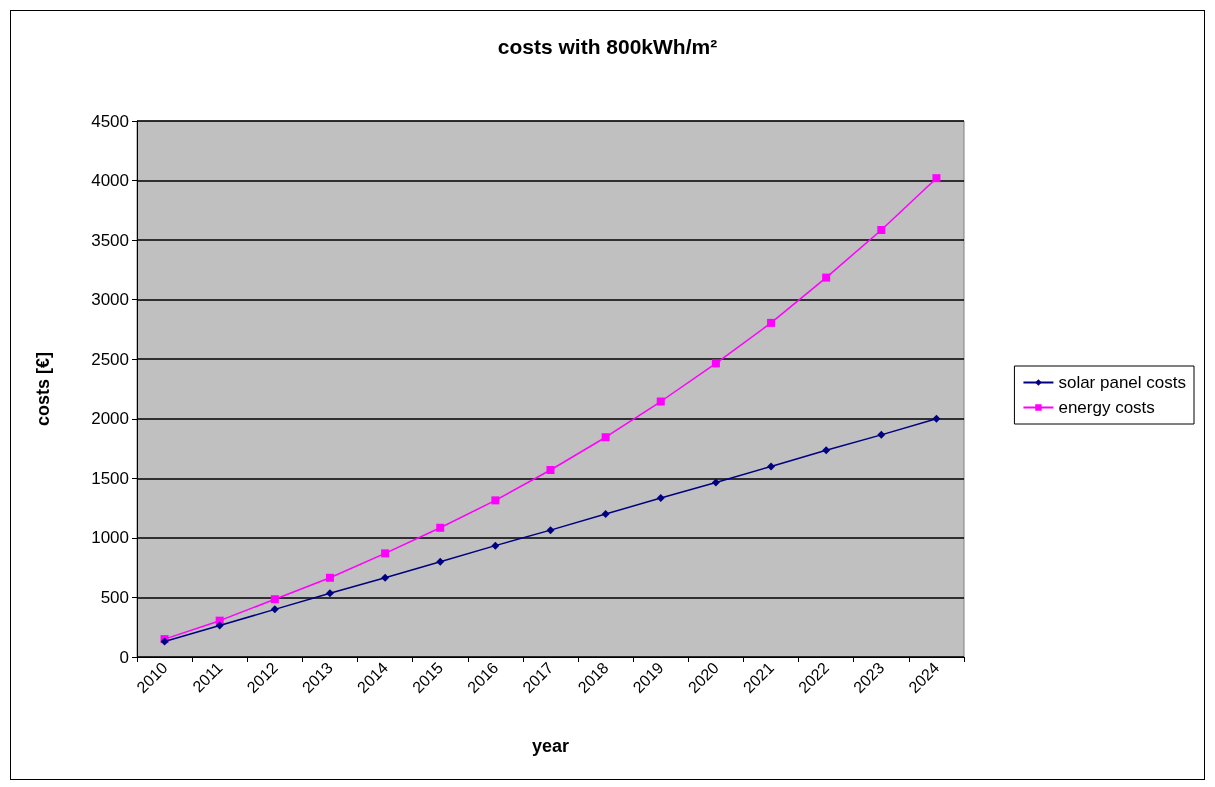  Describe the element at coordinates (43, 389) in the screenshot. I see `y-axis-title: costs [€]` at that location.